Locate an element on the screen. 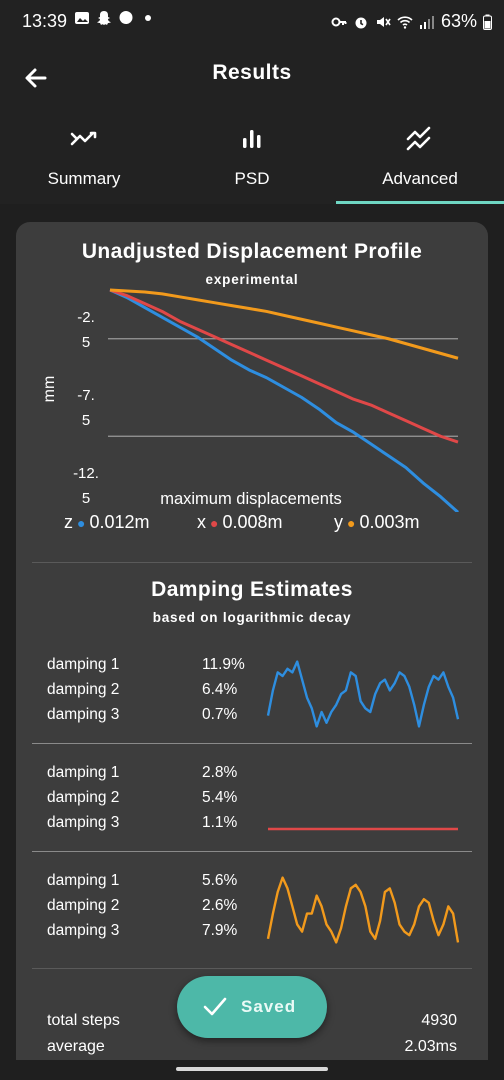  stat-label: average is located at coordinates (76, 1046).